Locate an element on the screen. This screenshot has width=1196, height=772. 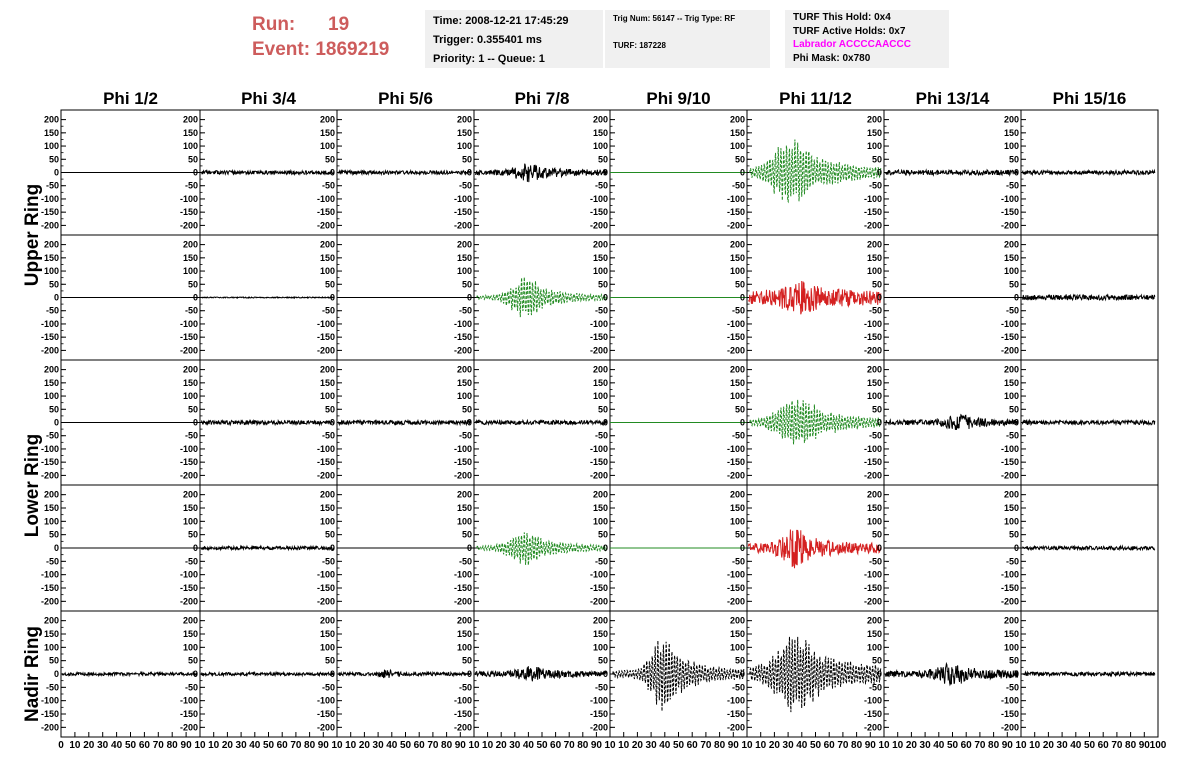
x-tick-label: 30 is located at coordinates (242, 745).